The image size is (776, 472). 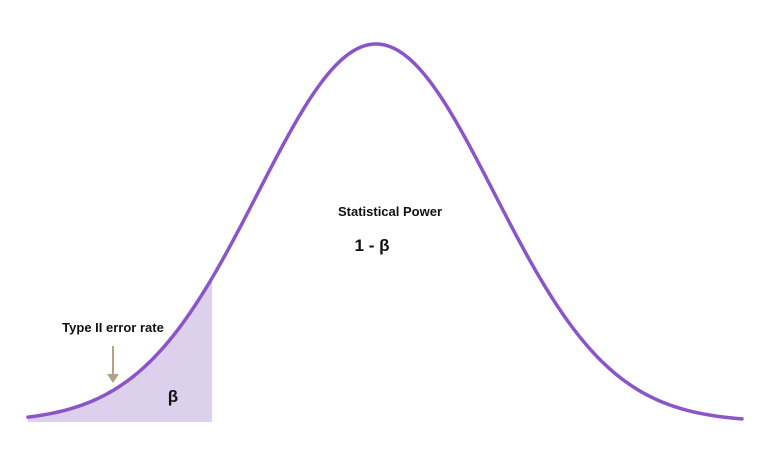 I want to click on power-title: Statistical Power, so click(x=390, y=211).